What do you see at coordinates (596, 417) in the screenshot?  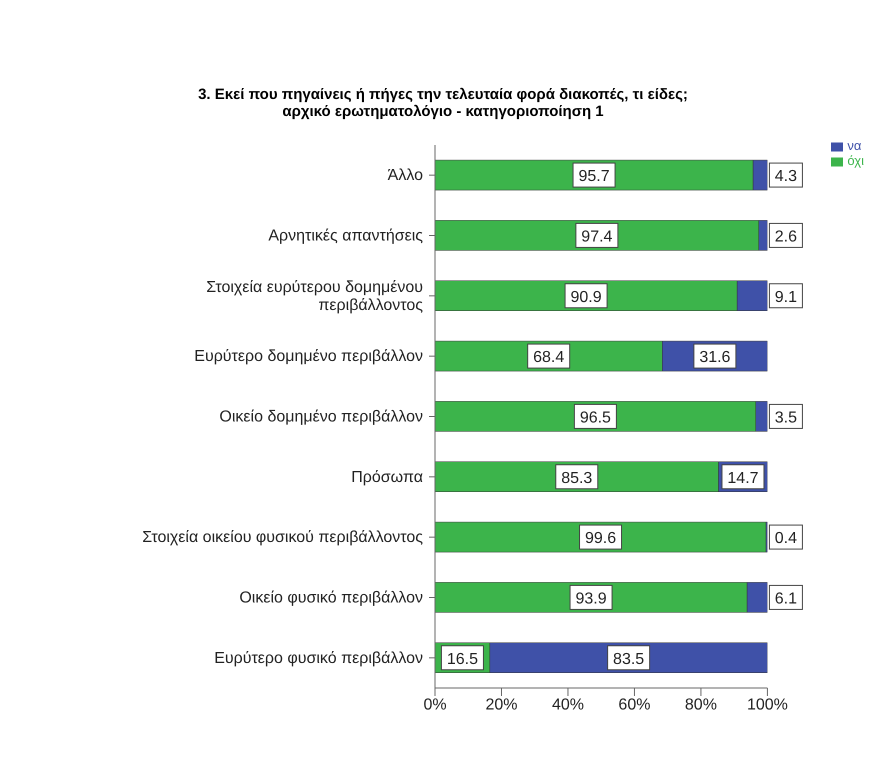 I see `data-label: 96.5` at bounding box center [596, 417].